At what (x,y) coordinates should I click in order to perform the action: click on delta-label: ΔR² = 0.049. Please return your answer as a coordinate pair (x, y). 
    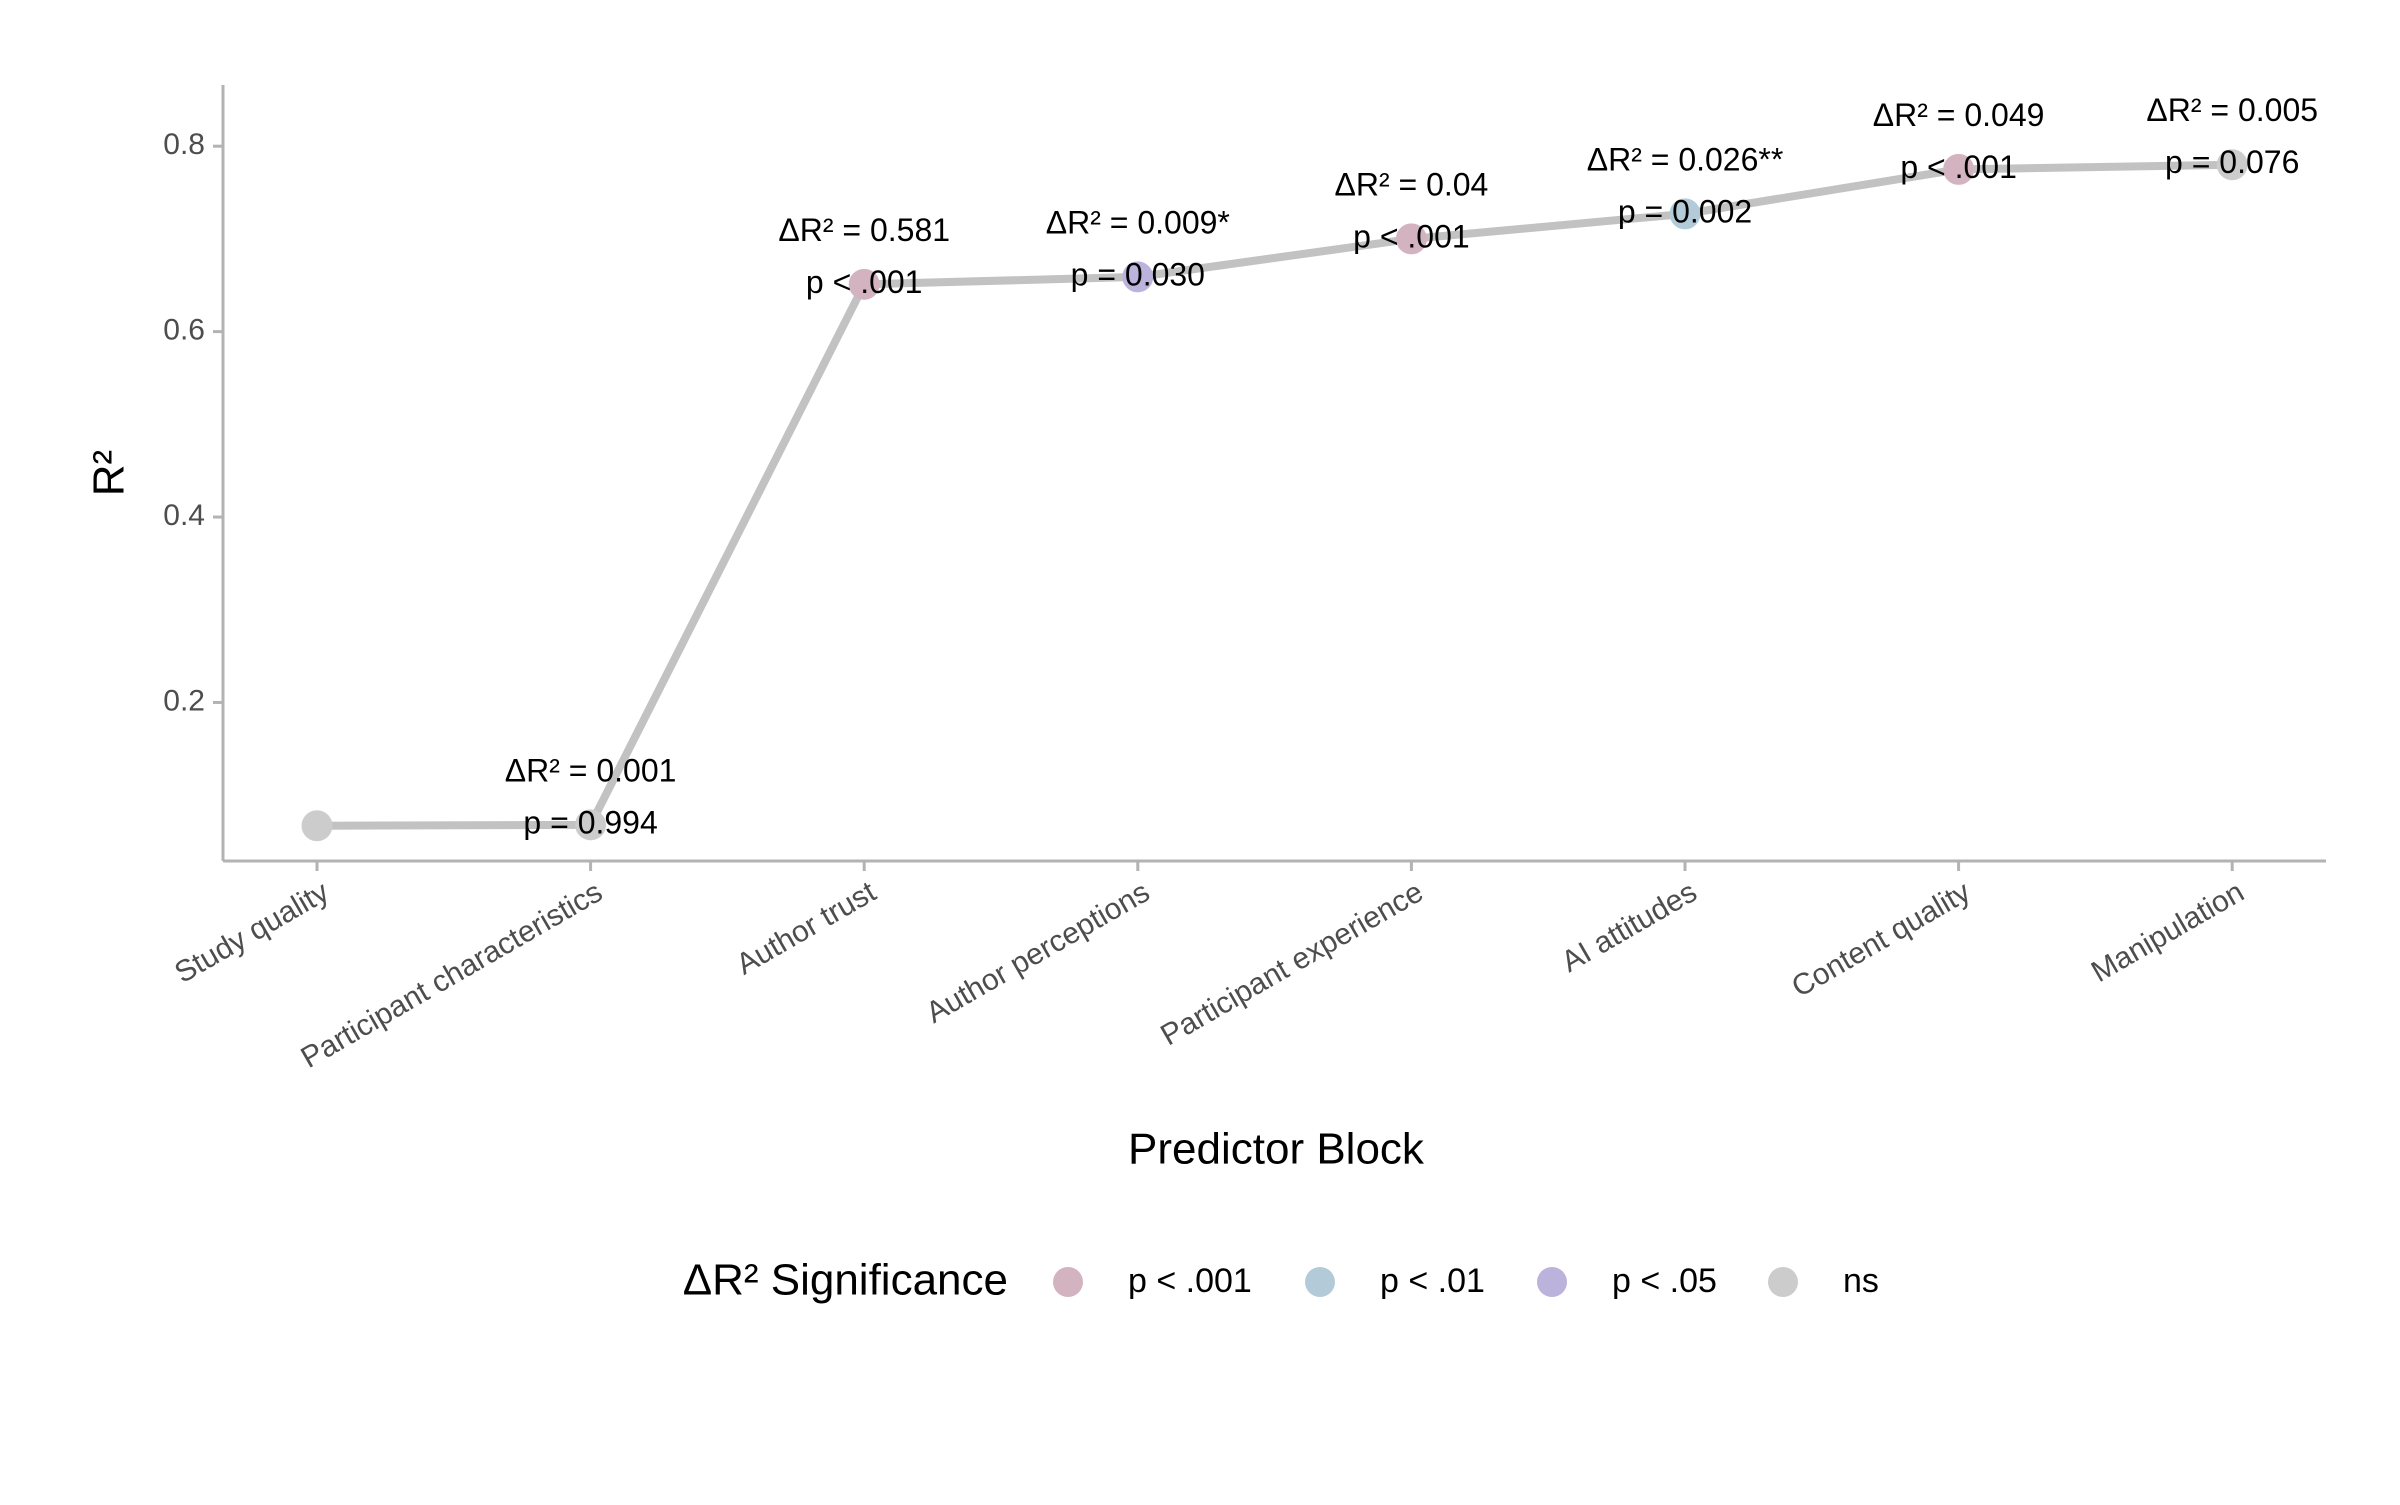
    Looking at the image, I should click on (1959, 115).